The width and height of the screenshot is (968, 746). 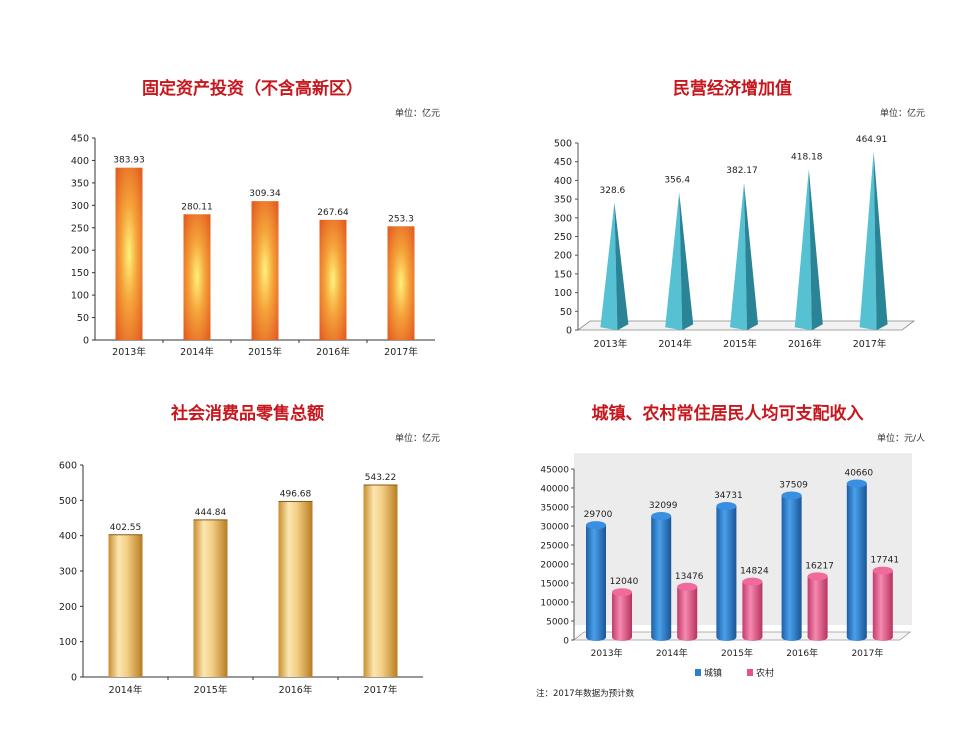 I want to click on data-label: 32099, so click(x=663, y=506).